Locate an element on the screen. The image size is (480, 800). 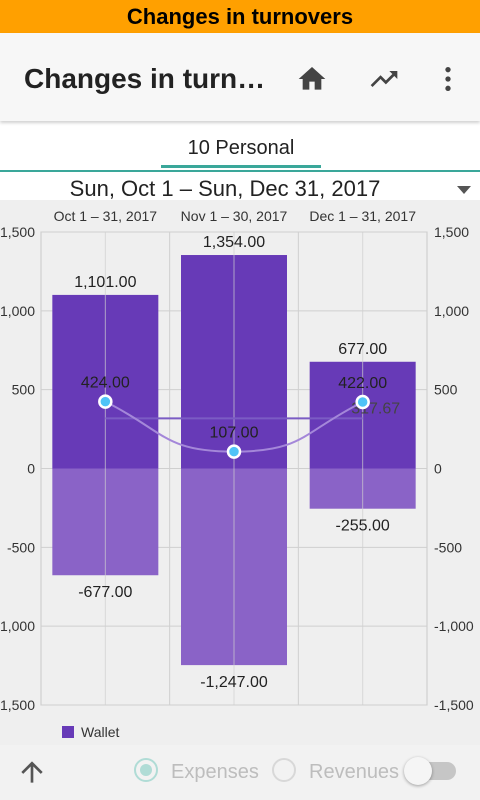
y-tick-label-left: 500 is located at coordinates (24, 390).